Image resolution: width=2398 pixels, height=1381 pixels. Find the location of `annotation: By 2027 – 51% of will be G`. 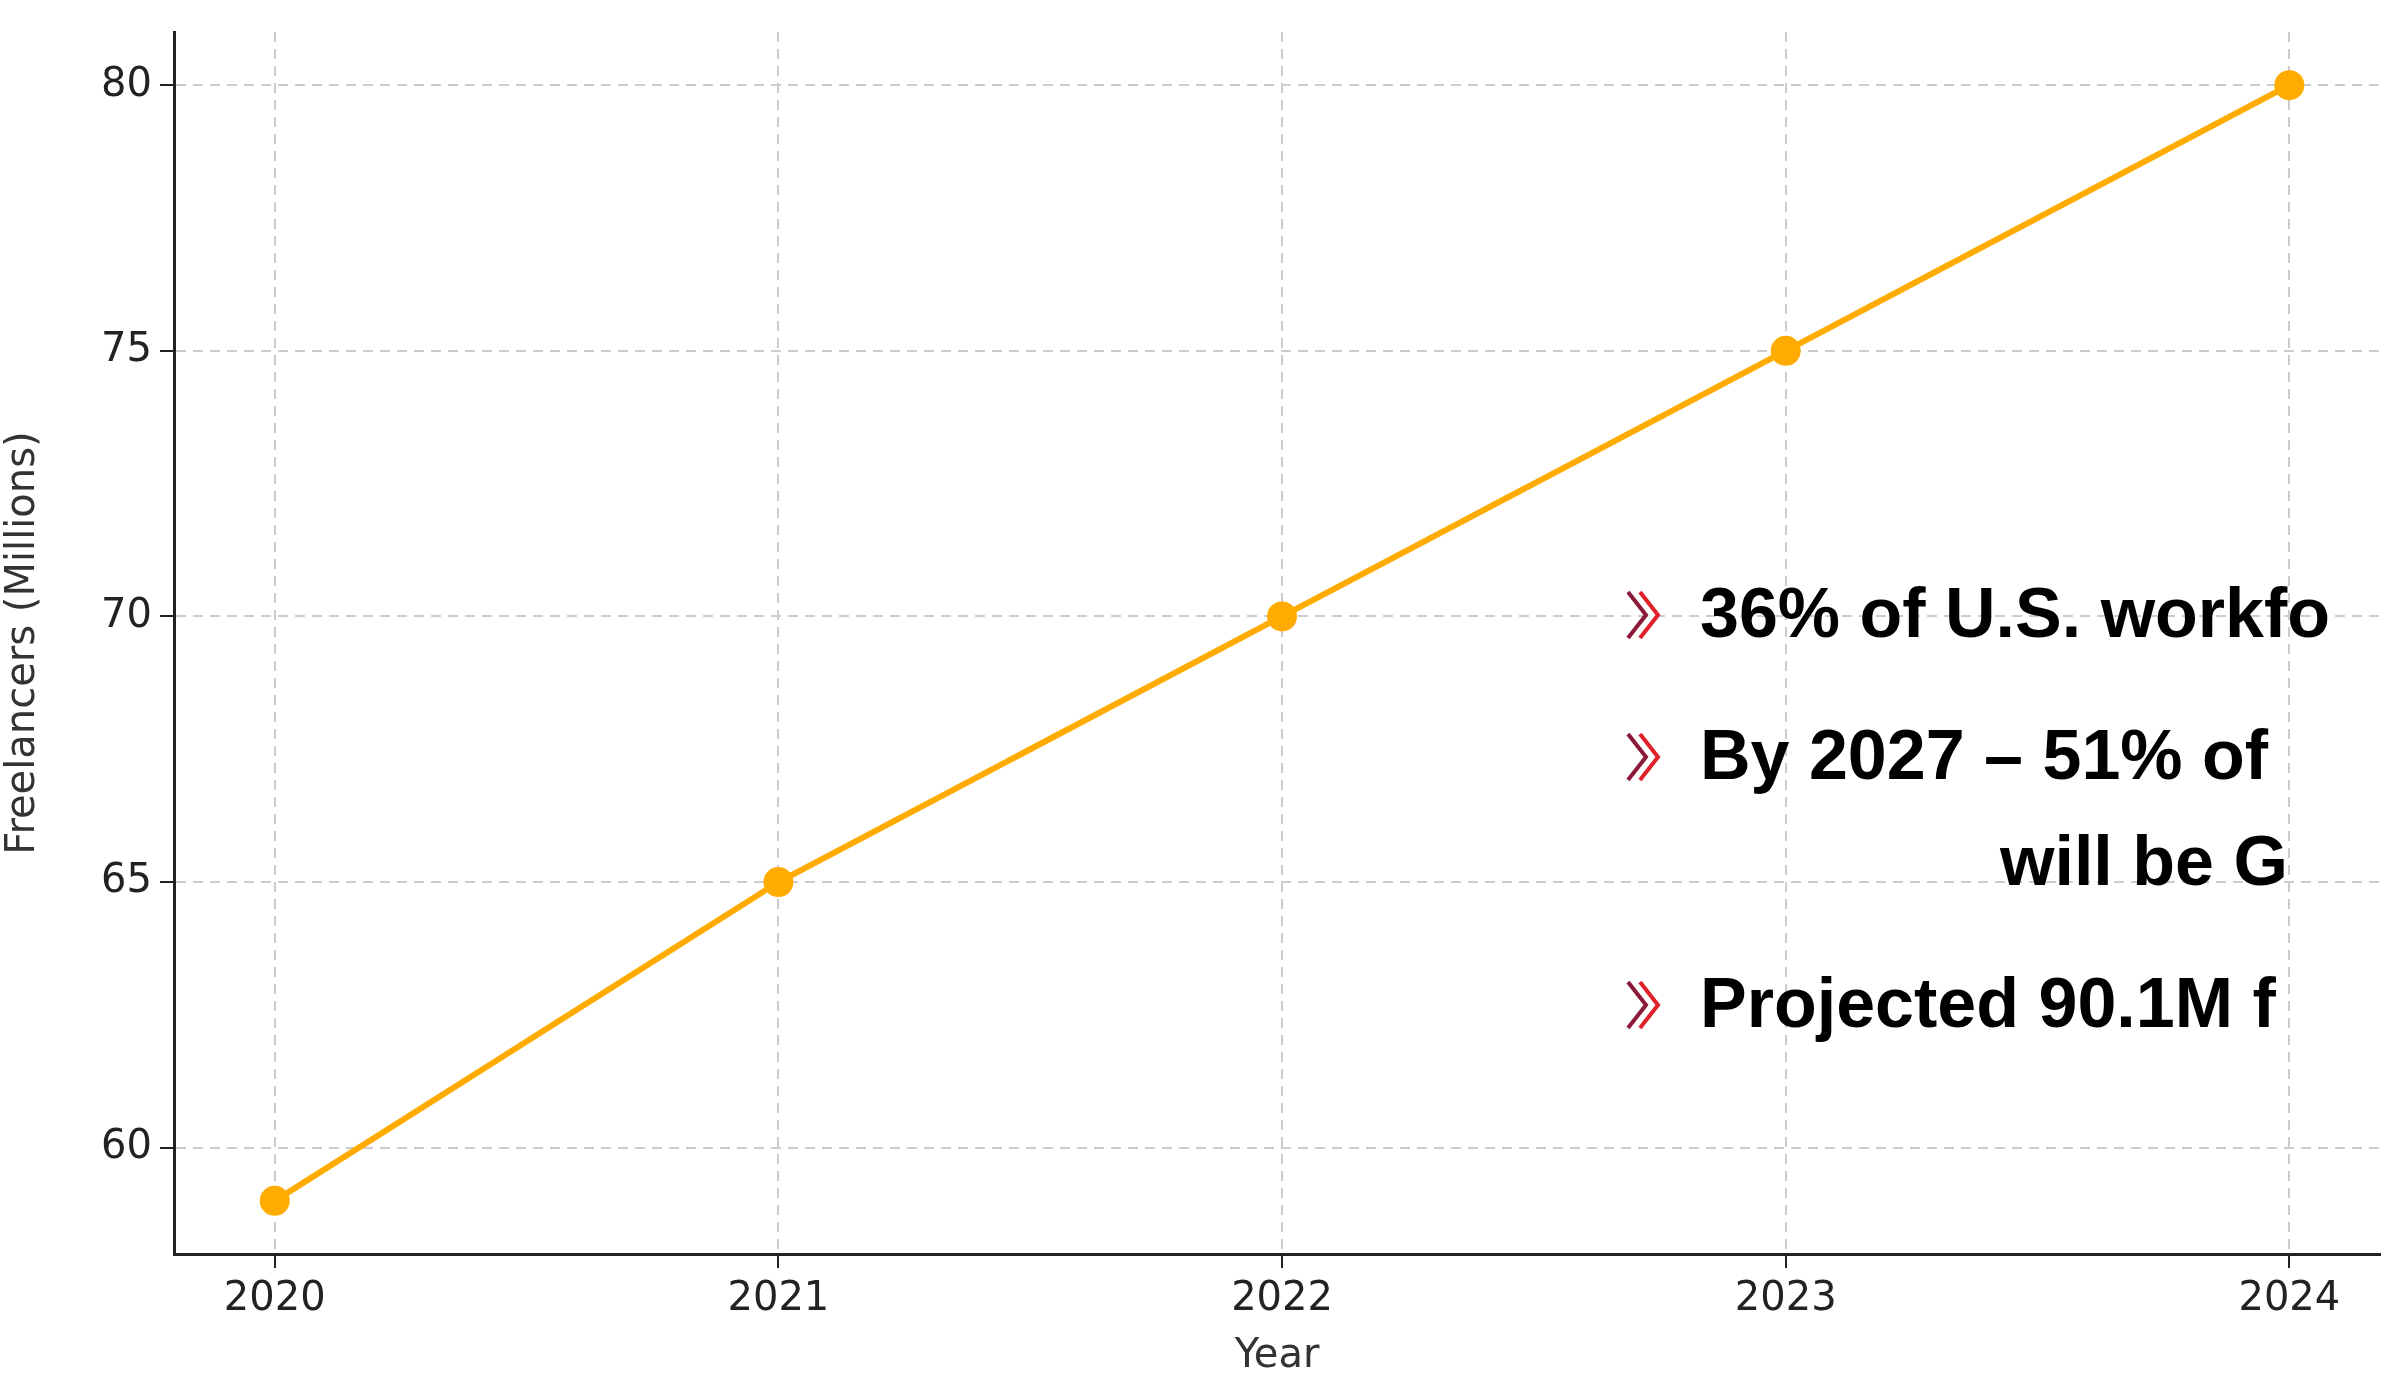

annotation: By 2027 – 51% of will be G is located at coordinates (1994, 809).